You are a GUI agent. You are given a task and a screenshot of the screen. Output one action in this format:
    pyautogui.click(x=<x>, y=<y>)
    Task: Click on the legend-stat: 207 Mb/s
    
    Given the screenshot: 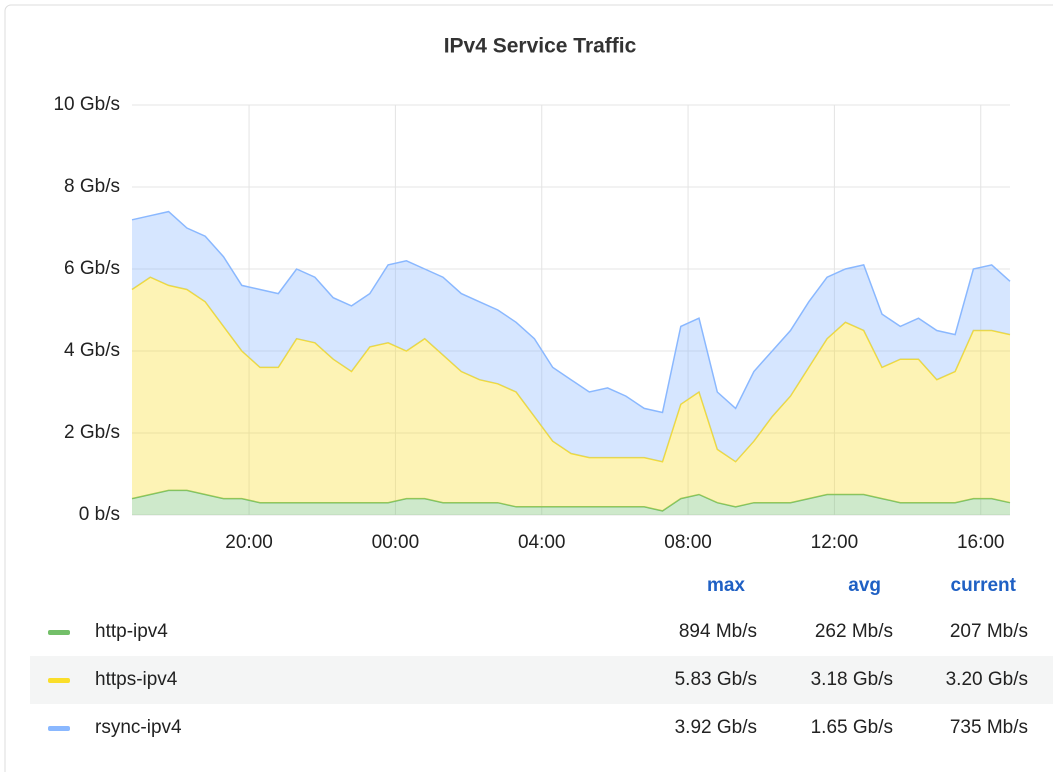 What is the action you would take?
    pyautogui.click(x=989, y=631)
    